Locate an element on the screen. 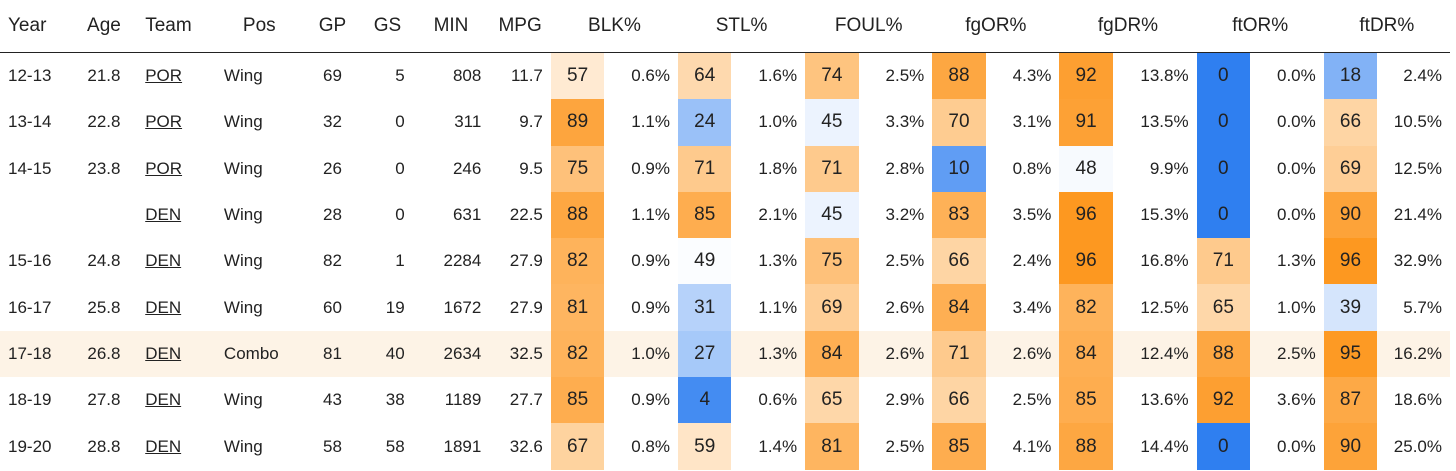 This screenshot has height=471, width=1456. value-cell-fgdr: 14.4% is located at coordinates (1164, 446).